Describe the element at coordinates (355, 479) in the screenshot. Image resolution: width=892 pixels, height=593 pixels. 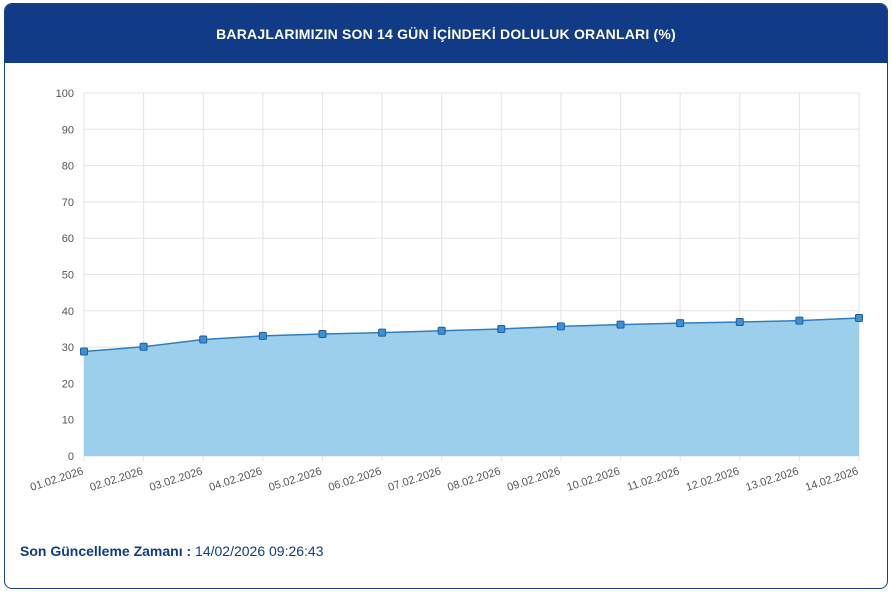
I see `x-tick-label: 06.02.2026` at that location.